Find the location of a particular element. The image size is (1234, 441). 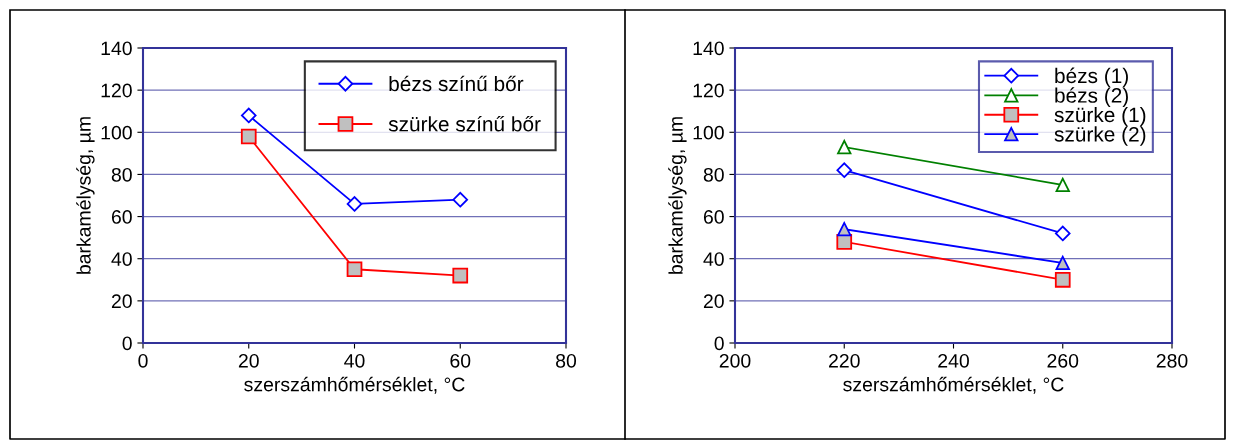

legend-label: szürke színű bőr is located at coordinates (464, 123).